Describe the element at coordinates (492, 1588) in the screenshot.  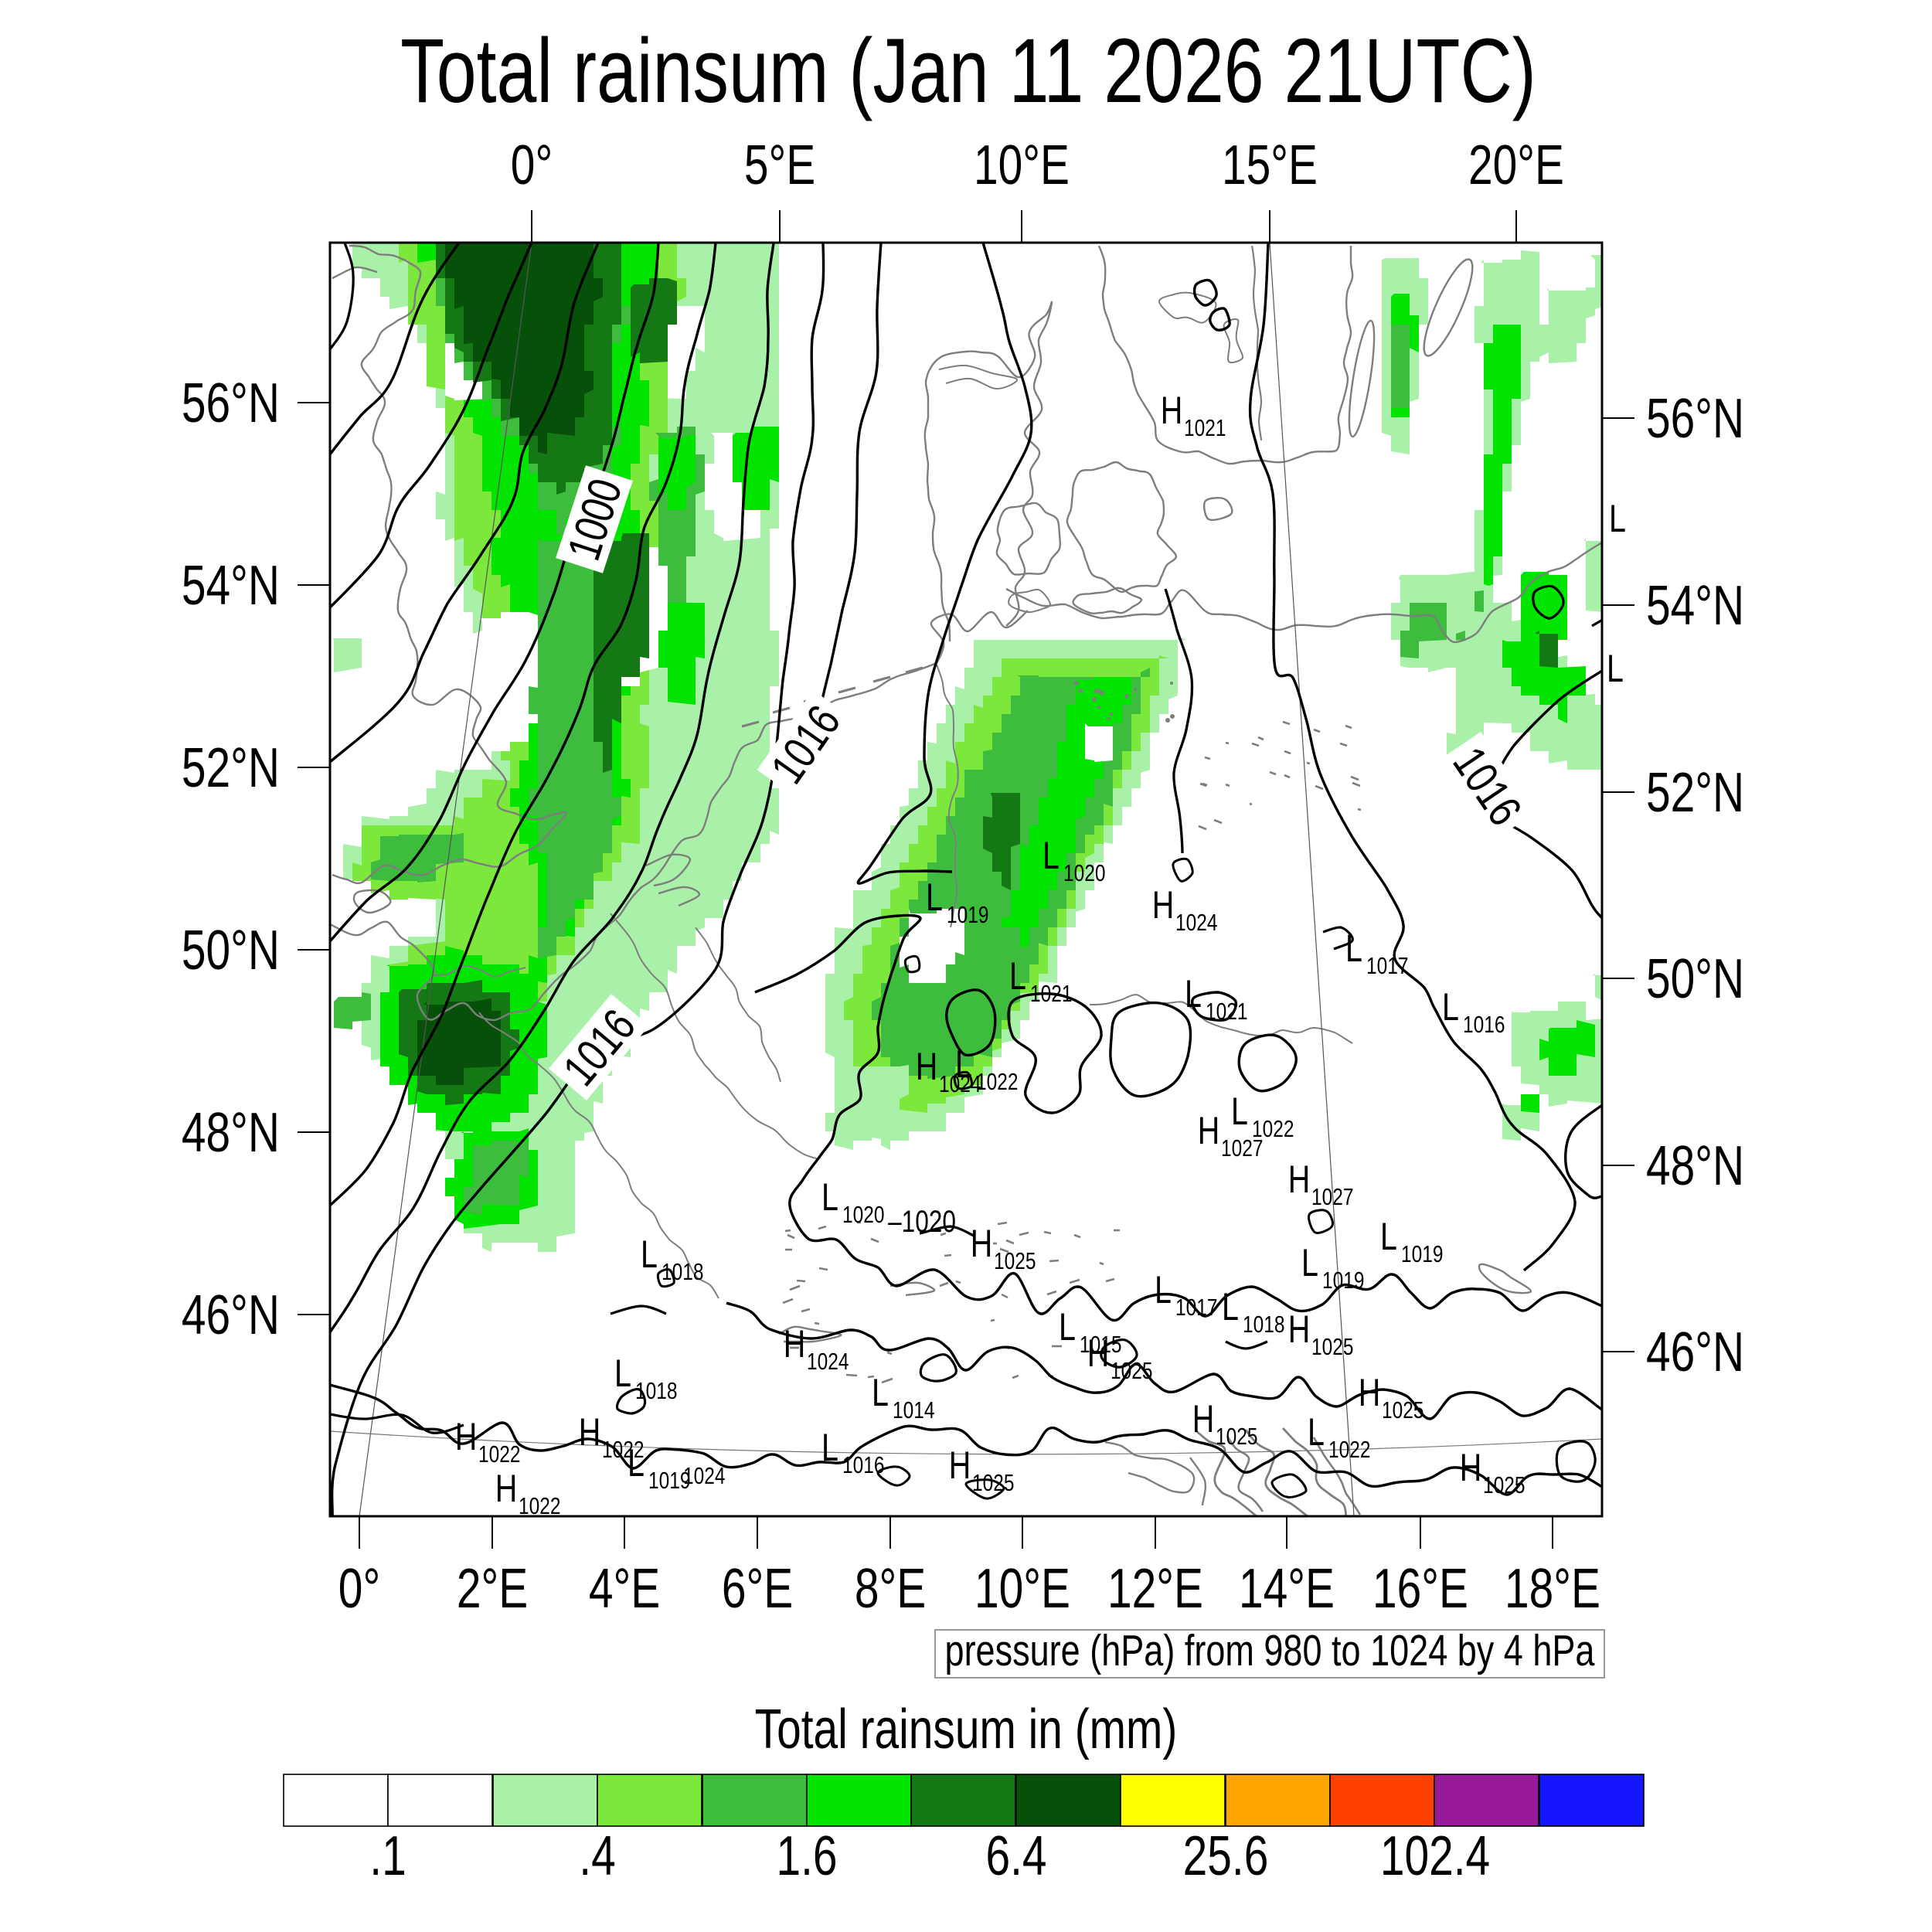
I see `svg-text: 2°E` at that location.